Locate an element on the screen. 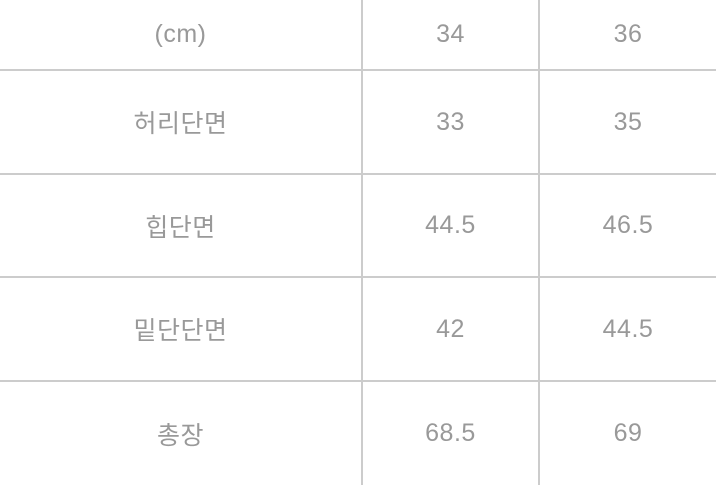  row-label-cell: 힙단면 is located at coordinates (181, 226).